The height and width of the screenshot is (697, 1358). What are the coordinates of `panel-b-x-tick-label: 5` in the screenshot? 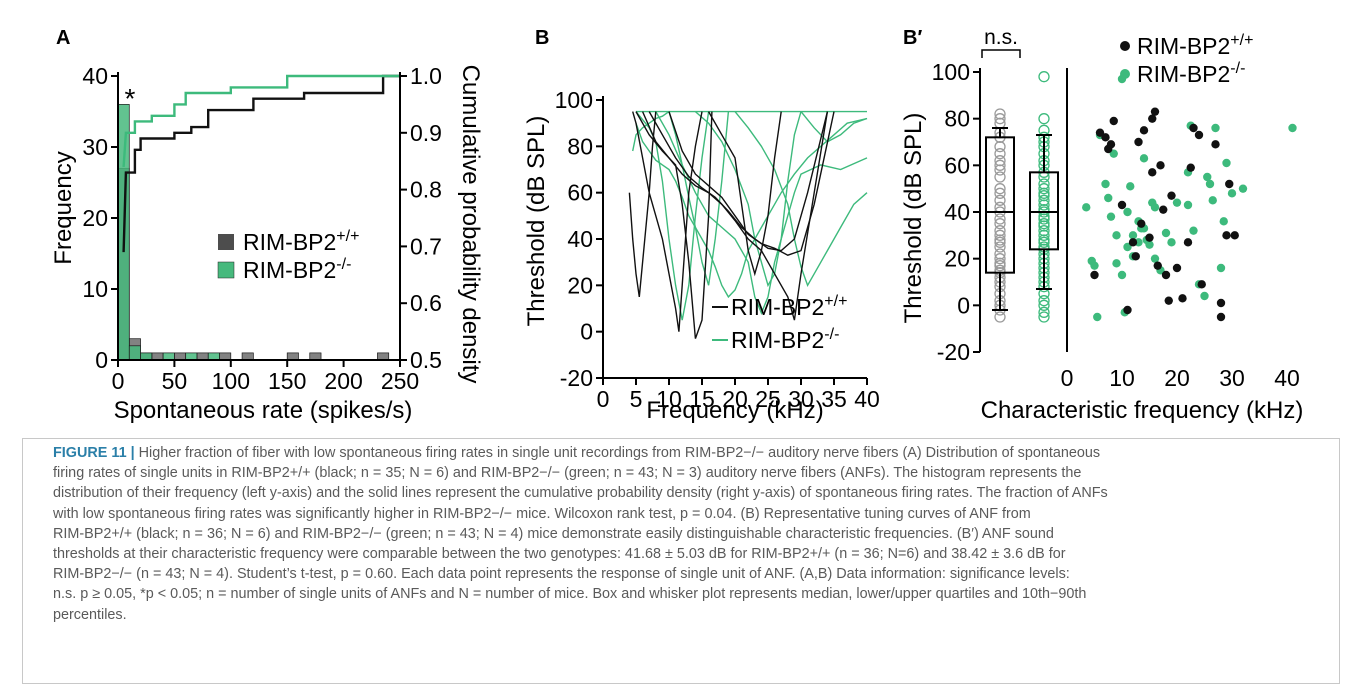 It's located at (636, 399).